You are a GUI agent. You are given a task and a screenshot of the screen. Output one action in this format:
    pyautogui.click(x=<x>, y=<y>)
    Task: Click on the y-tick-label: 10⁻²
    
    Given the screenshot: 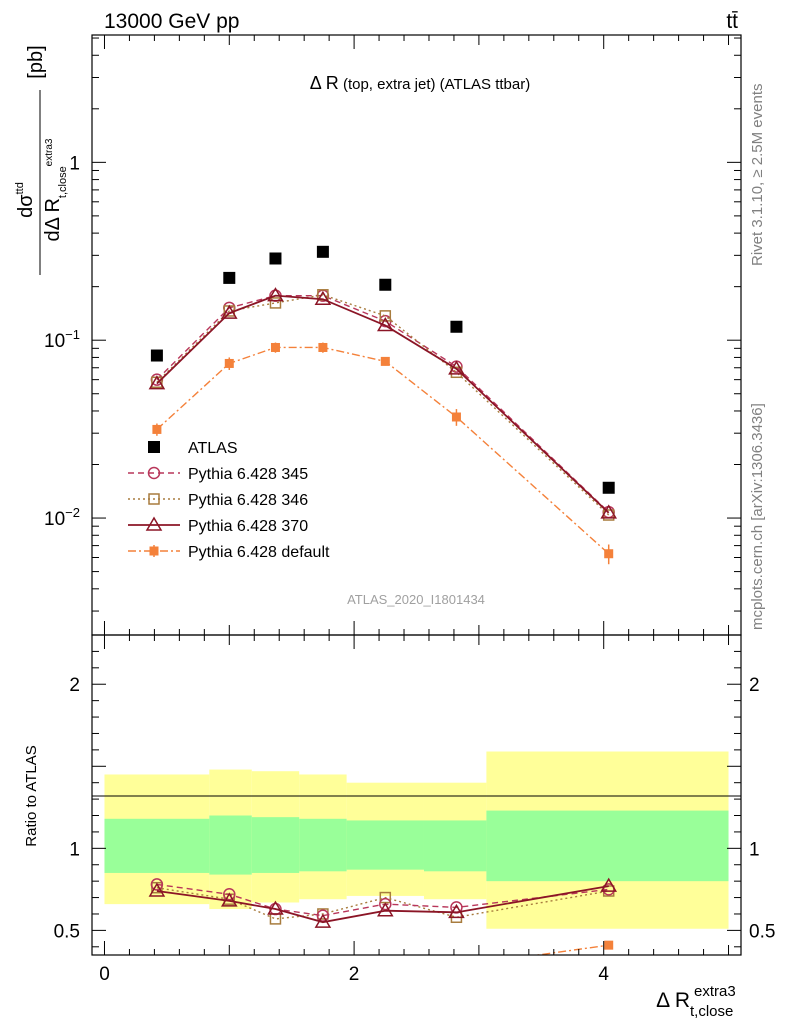 What is the action you would take?
    pyautogui.click(x=62, y=517)
    